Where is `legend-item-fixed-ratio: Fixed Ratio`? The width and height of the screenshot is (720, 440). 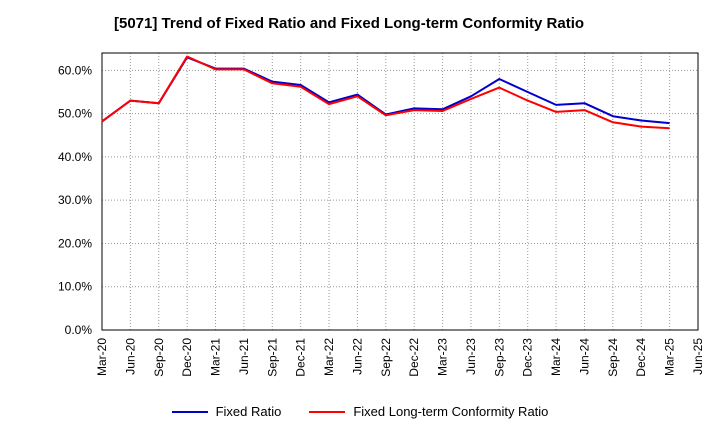 legend-item-fixed-ratio: Fixed Ratio is located at coordinates (226, 411).